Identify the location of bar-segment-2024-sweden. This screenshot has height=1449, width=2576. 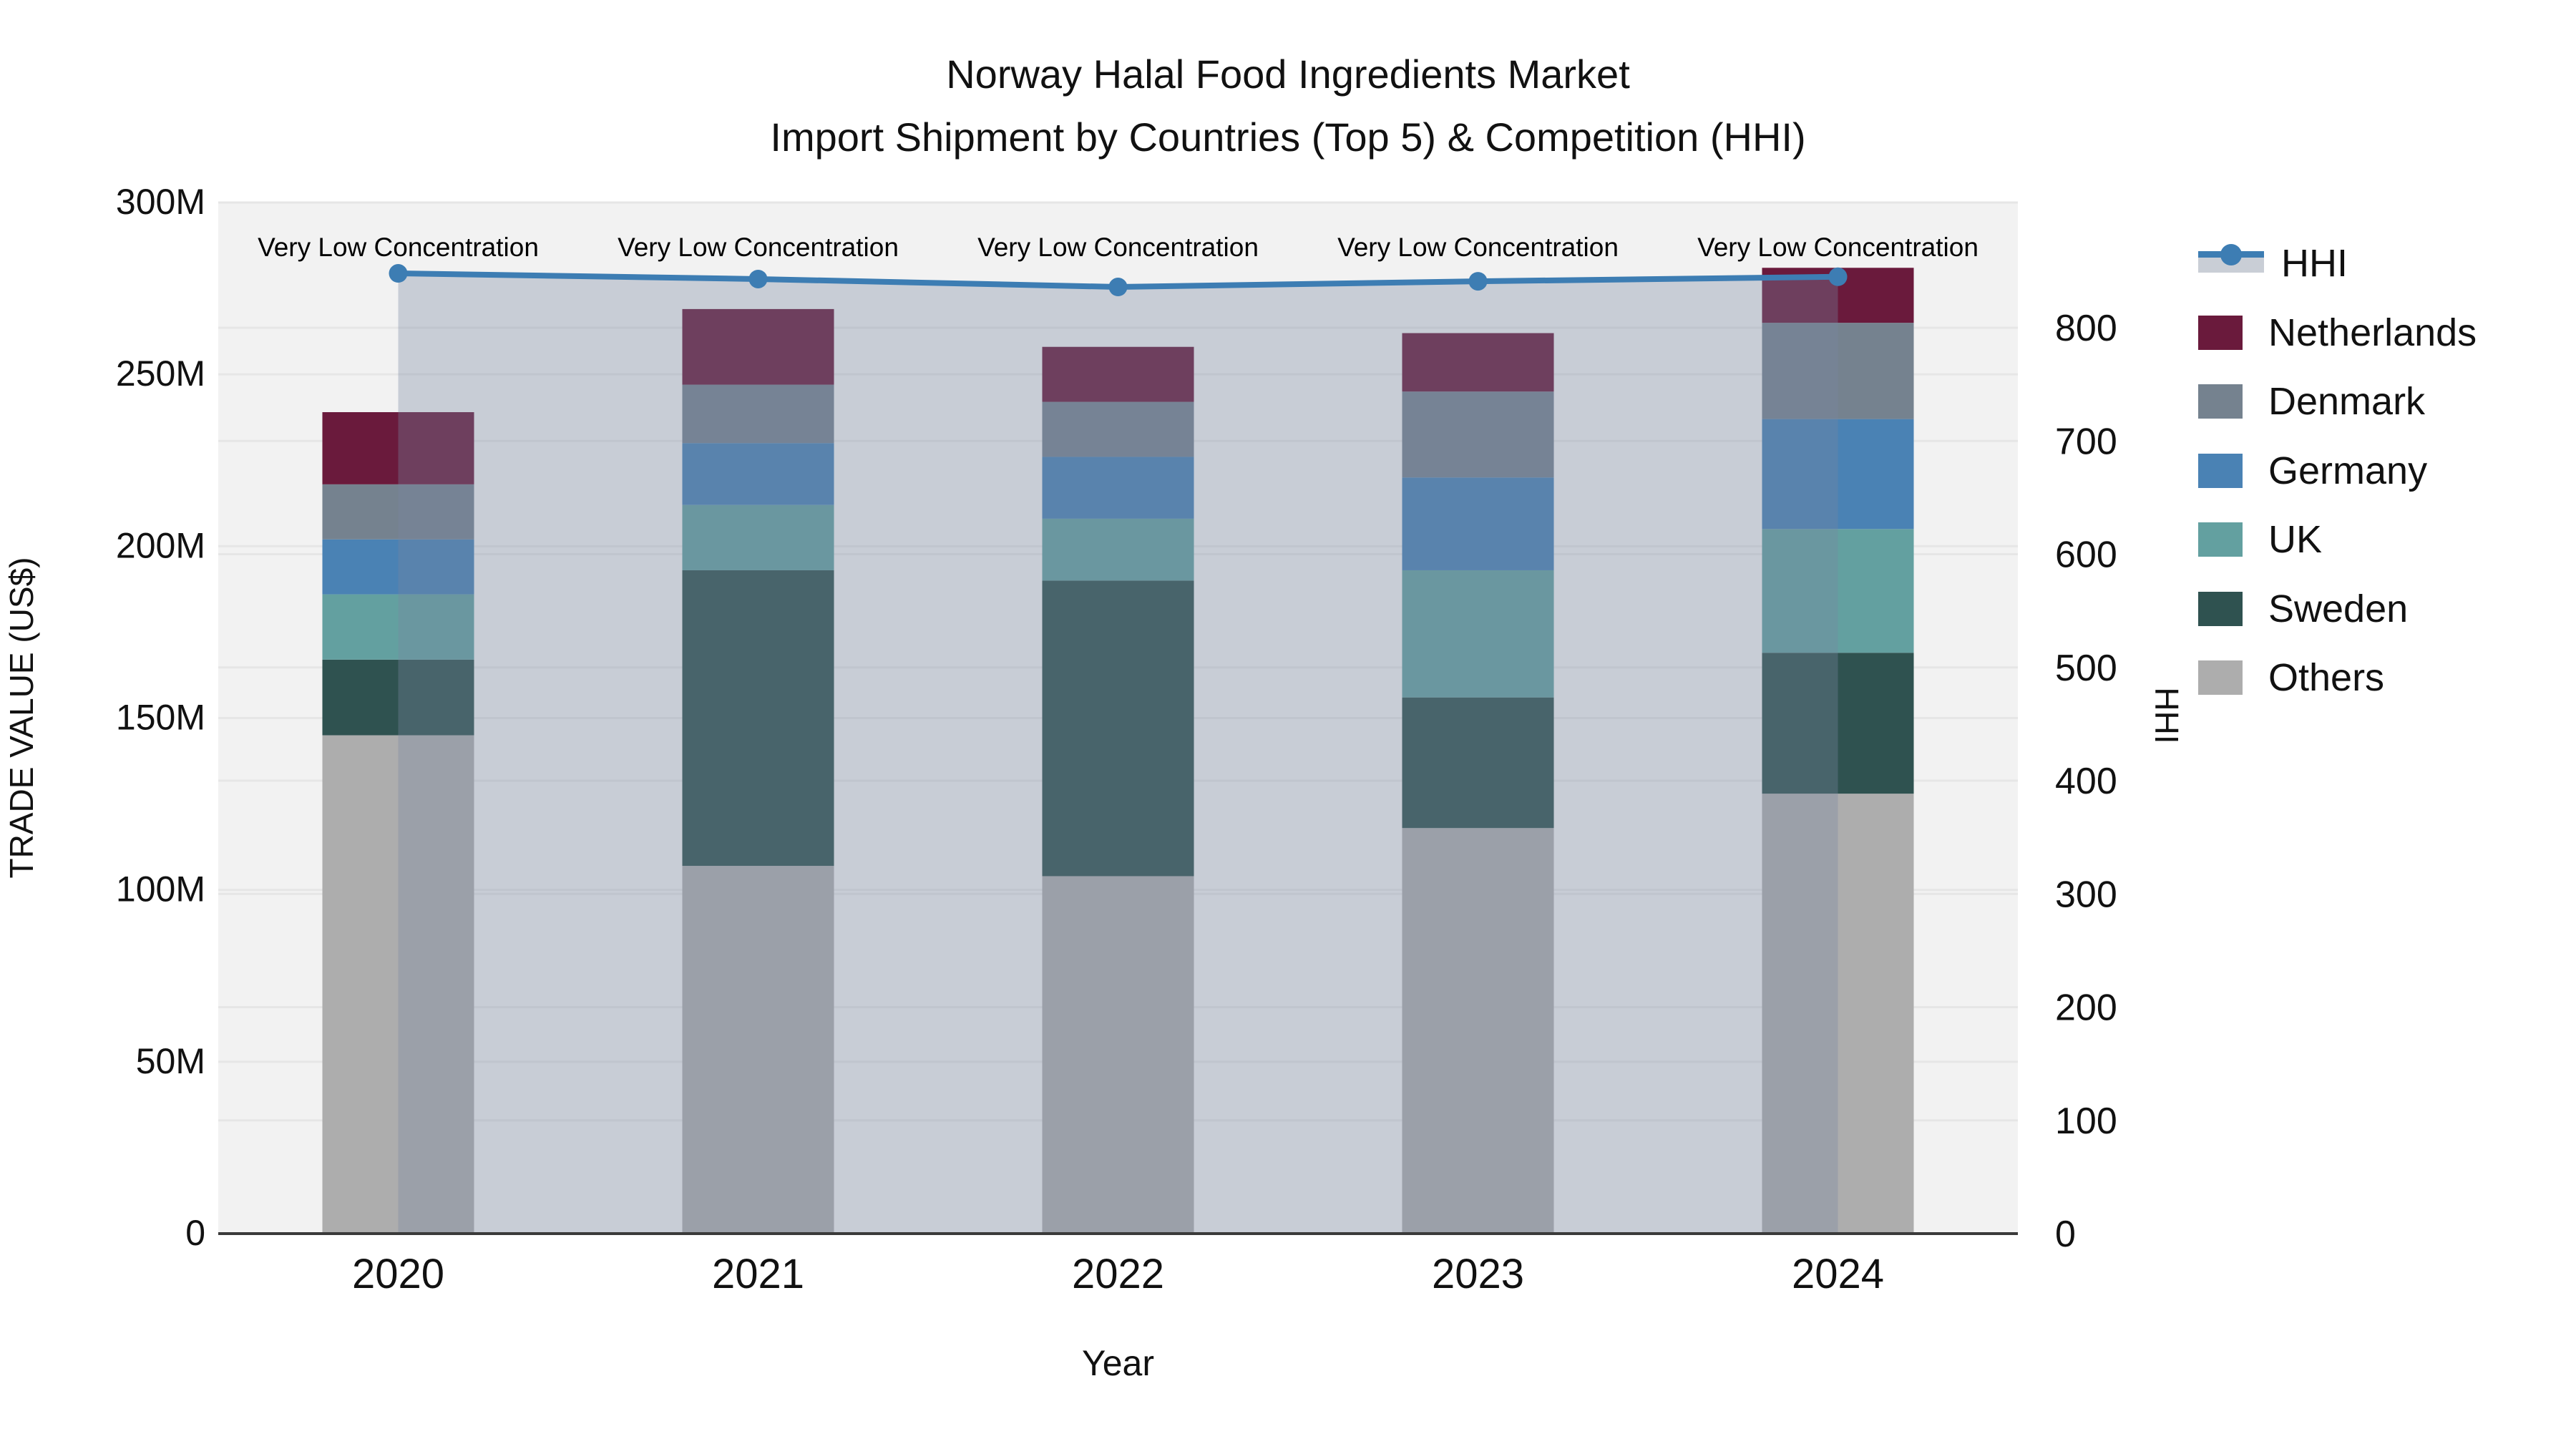
(1838, 723).